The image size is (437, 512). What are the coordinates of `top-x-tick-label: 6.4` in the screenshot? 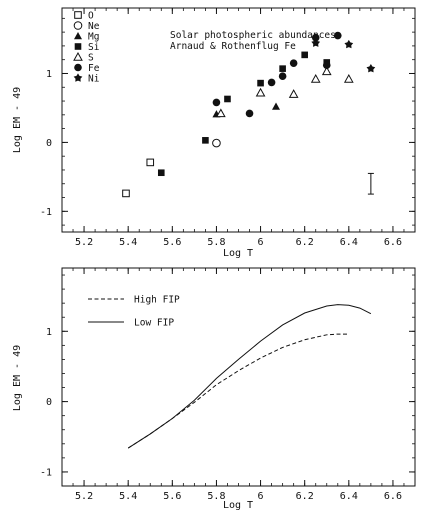 It's located at (349, 242).